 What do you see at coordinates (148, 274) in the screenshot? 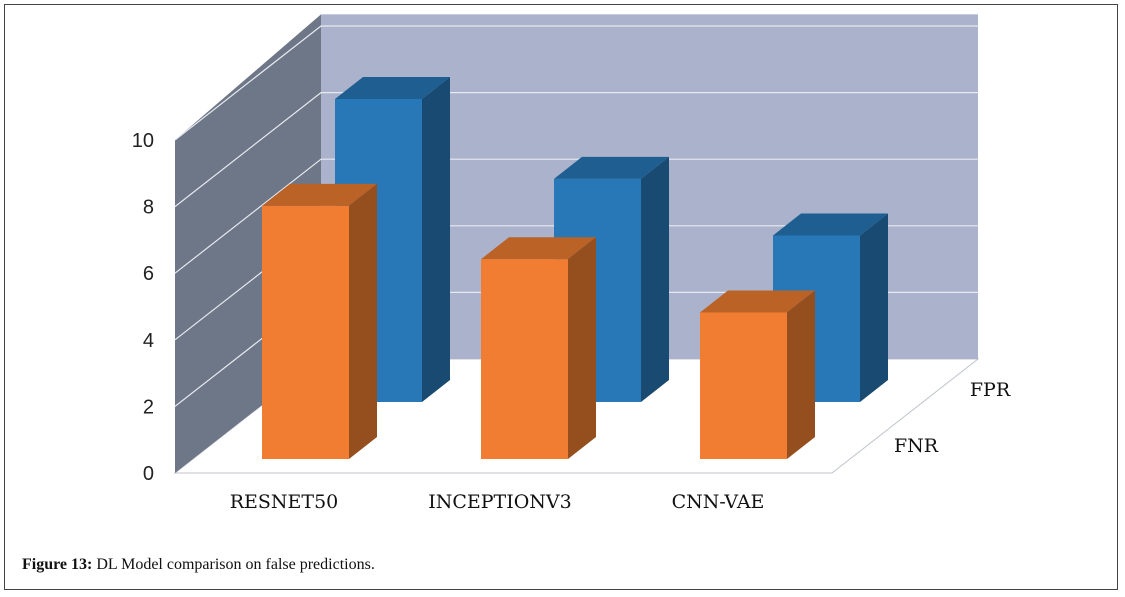
I see `y-tick-label: 6` at bounding box center [148, 274].